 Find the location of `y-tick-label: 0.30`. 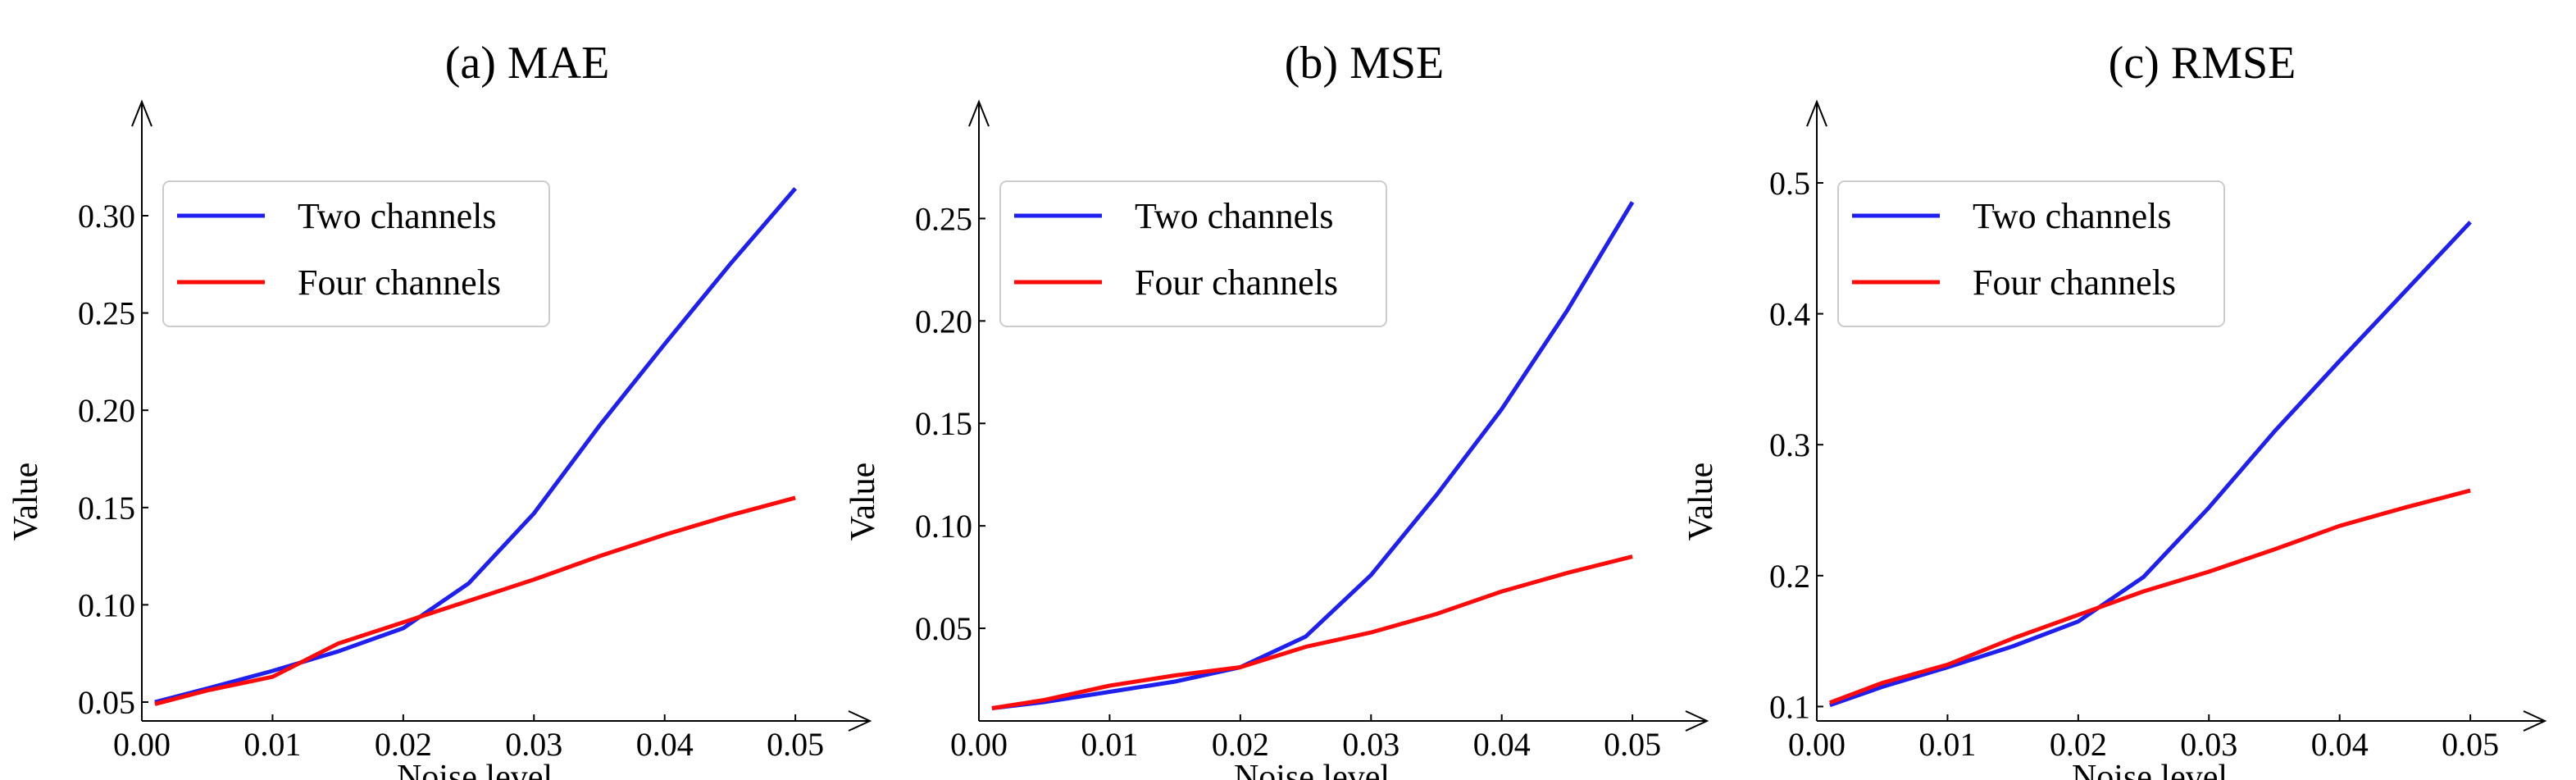

y-tick-label: 0.30 is located at coordinates (107, 217).